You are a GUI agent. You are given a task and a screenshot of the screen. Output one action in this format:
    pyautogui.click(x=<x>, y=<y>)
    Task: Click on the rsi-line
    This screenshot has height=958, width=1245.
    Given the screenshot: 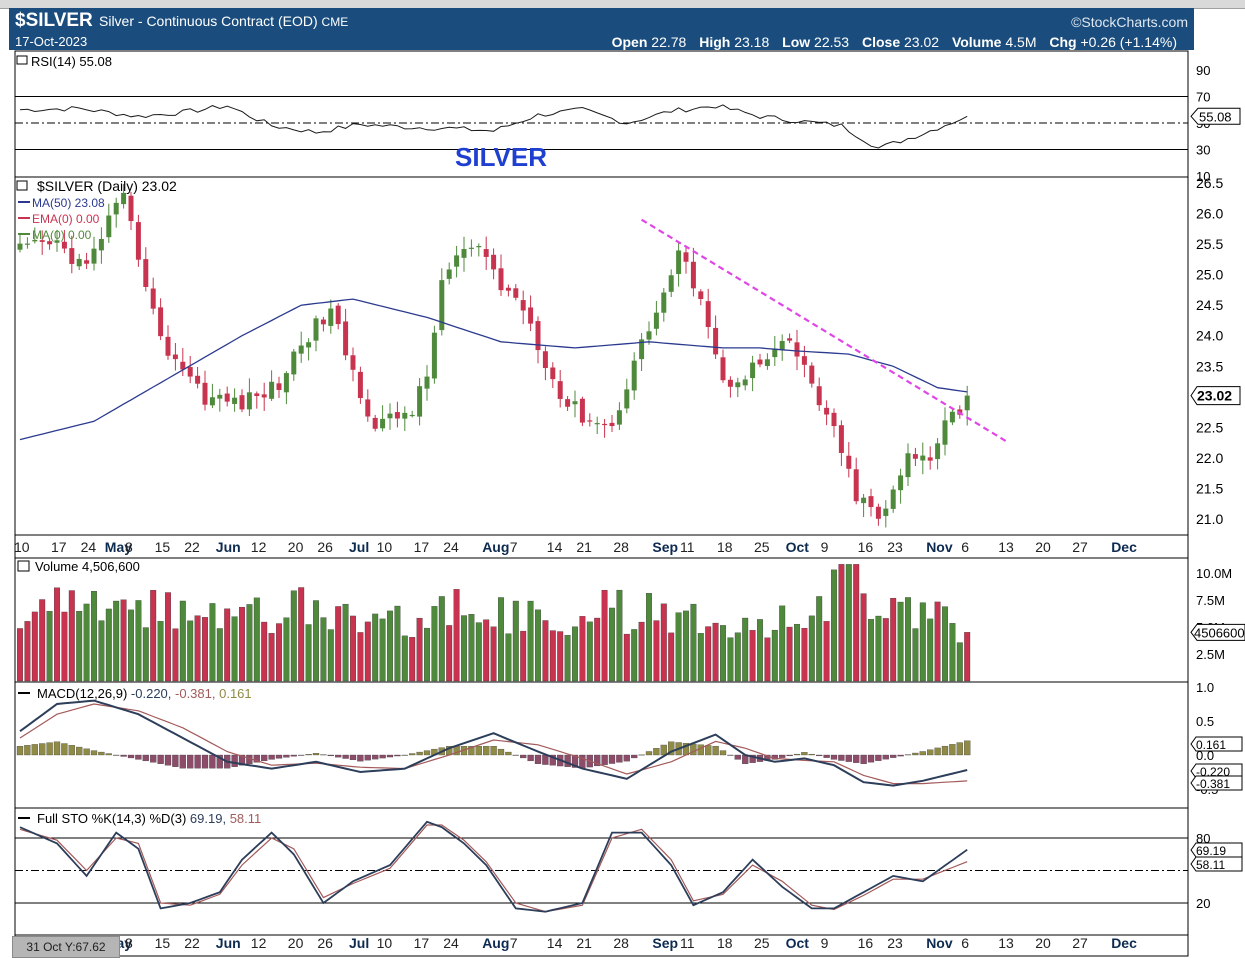 What is the action you would take?
    pyautogui.click(x=493, y=126)
    